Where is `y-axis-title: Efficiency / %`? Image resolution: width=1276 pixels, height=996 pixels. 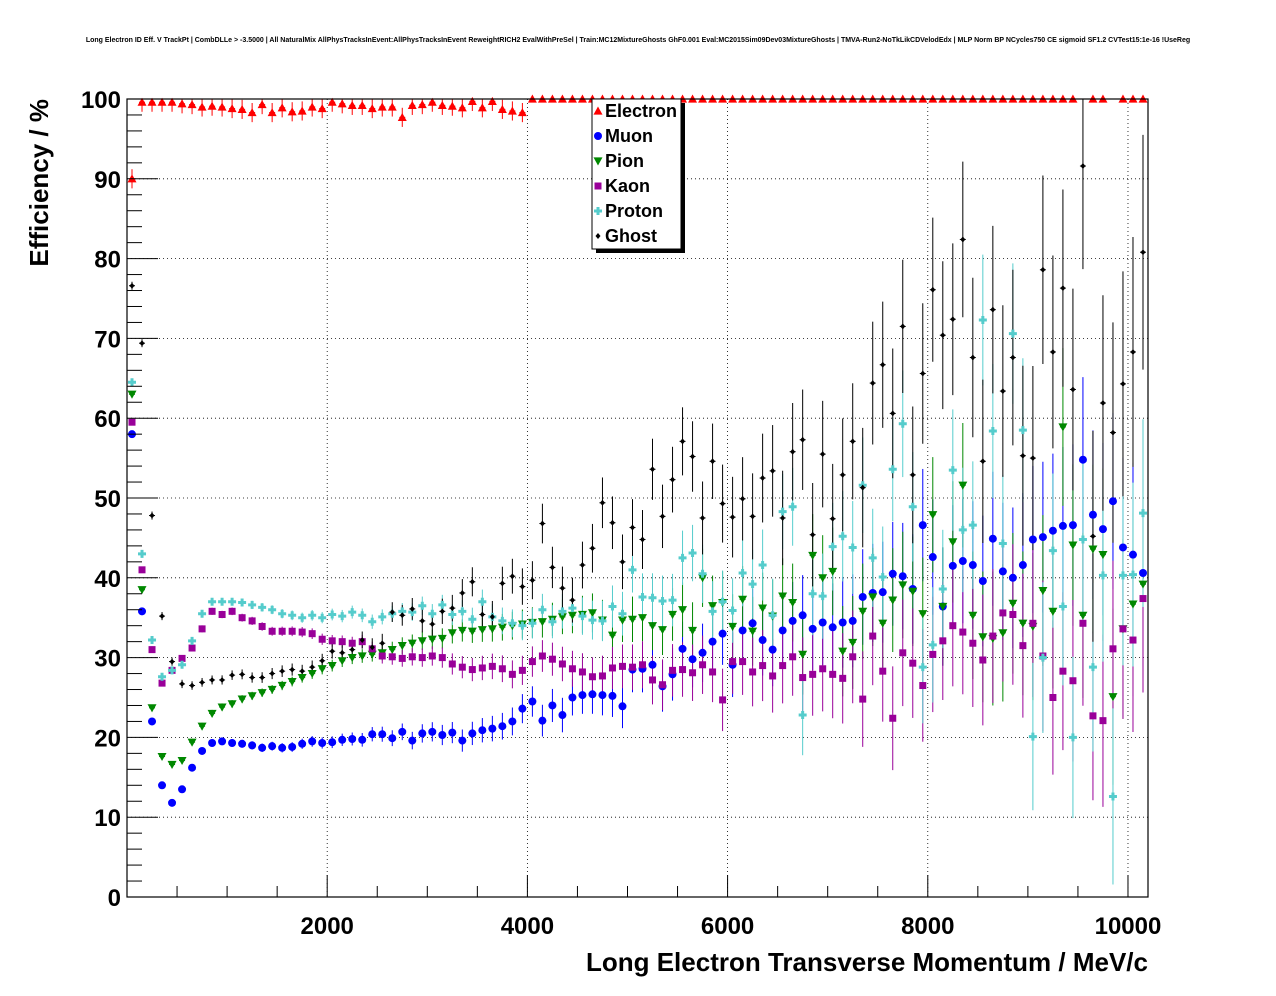 y-axis-title: Efficiency / % is located at coordinates (39, 183).